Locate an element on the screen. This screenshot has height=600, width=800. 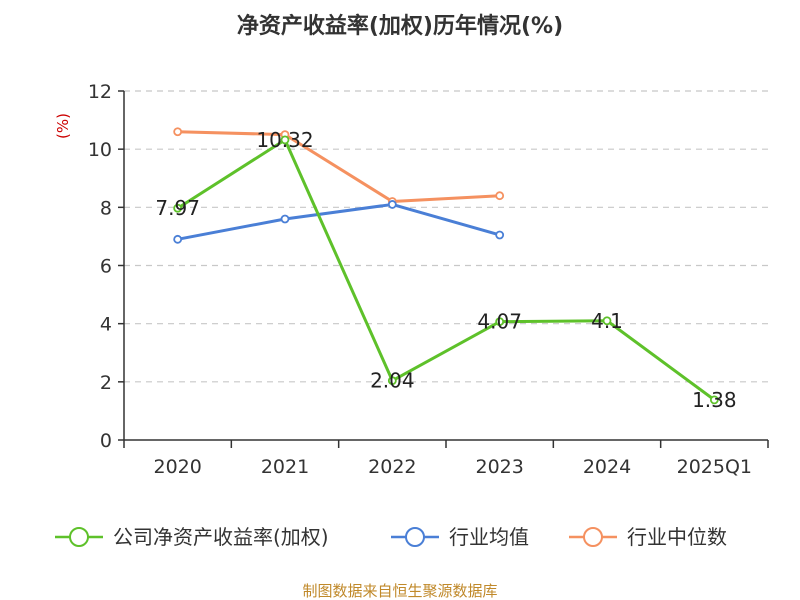
legend-label: 行业中位数 is located at coordinates (677, 537).